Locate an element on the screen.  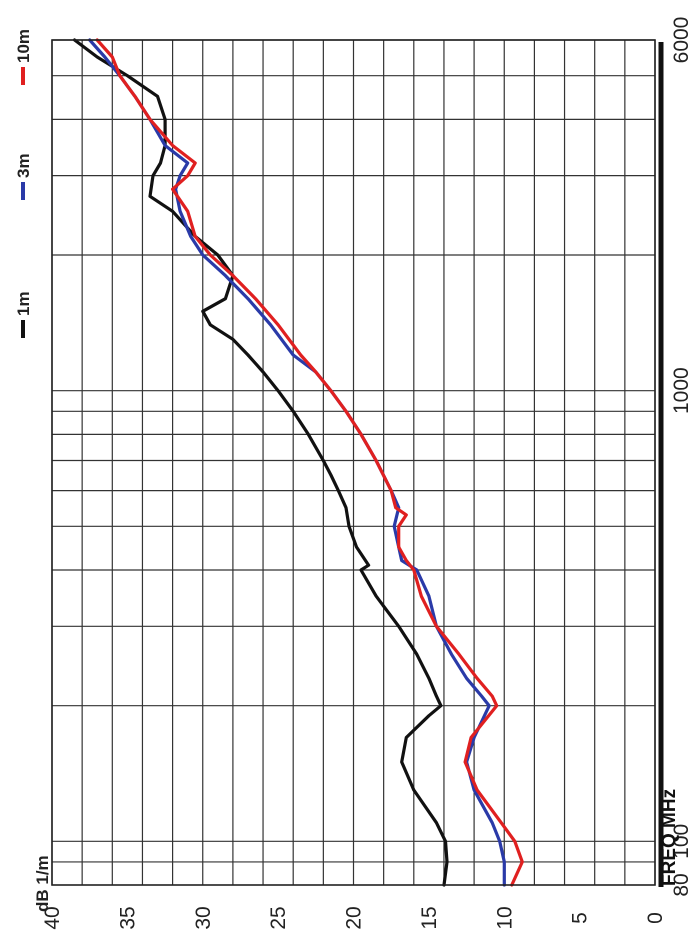
x-tick-label: 6000 is located at coordinates (681, 40).